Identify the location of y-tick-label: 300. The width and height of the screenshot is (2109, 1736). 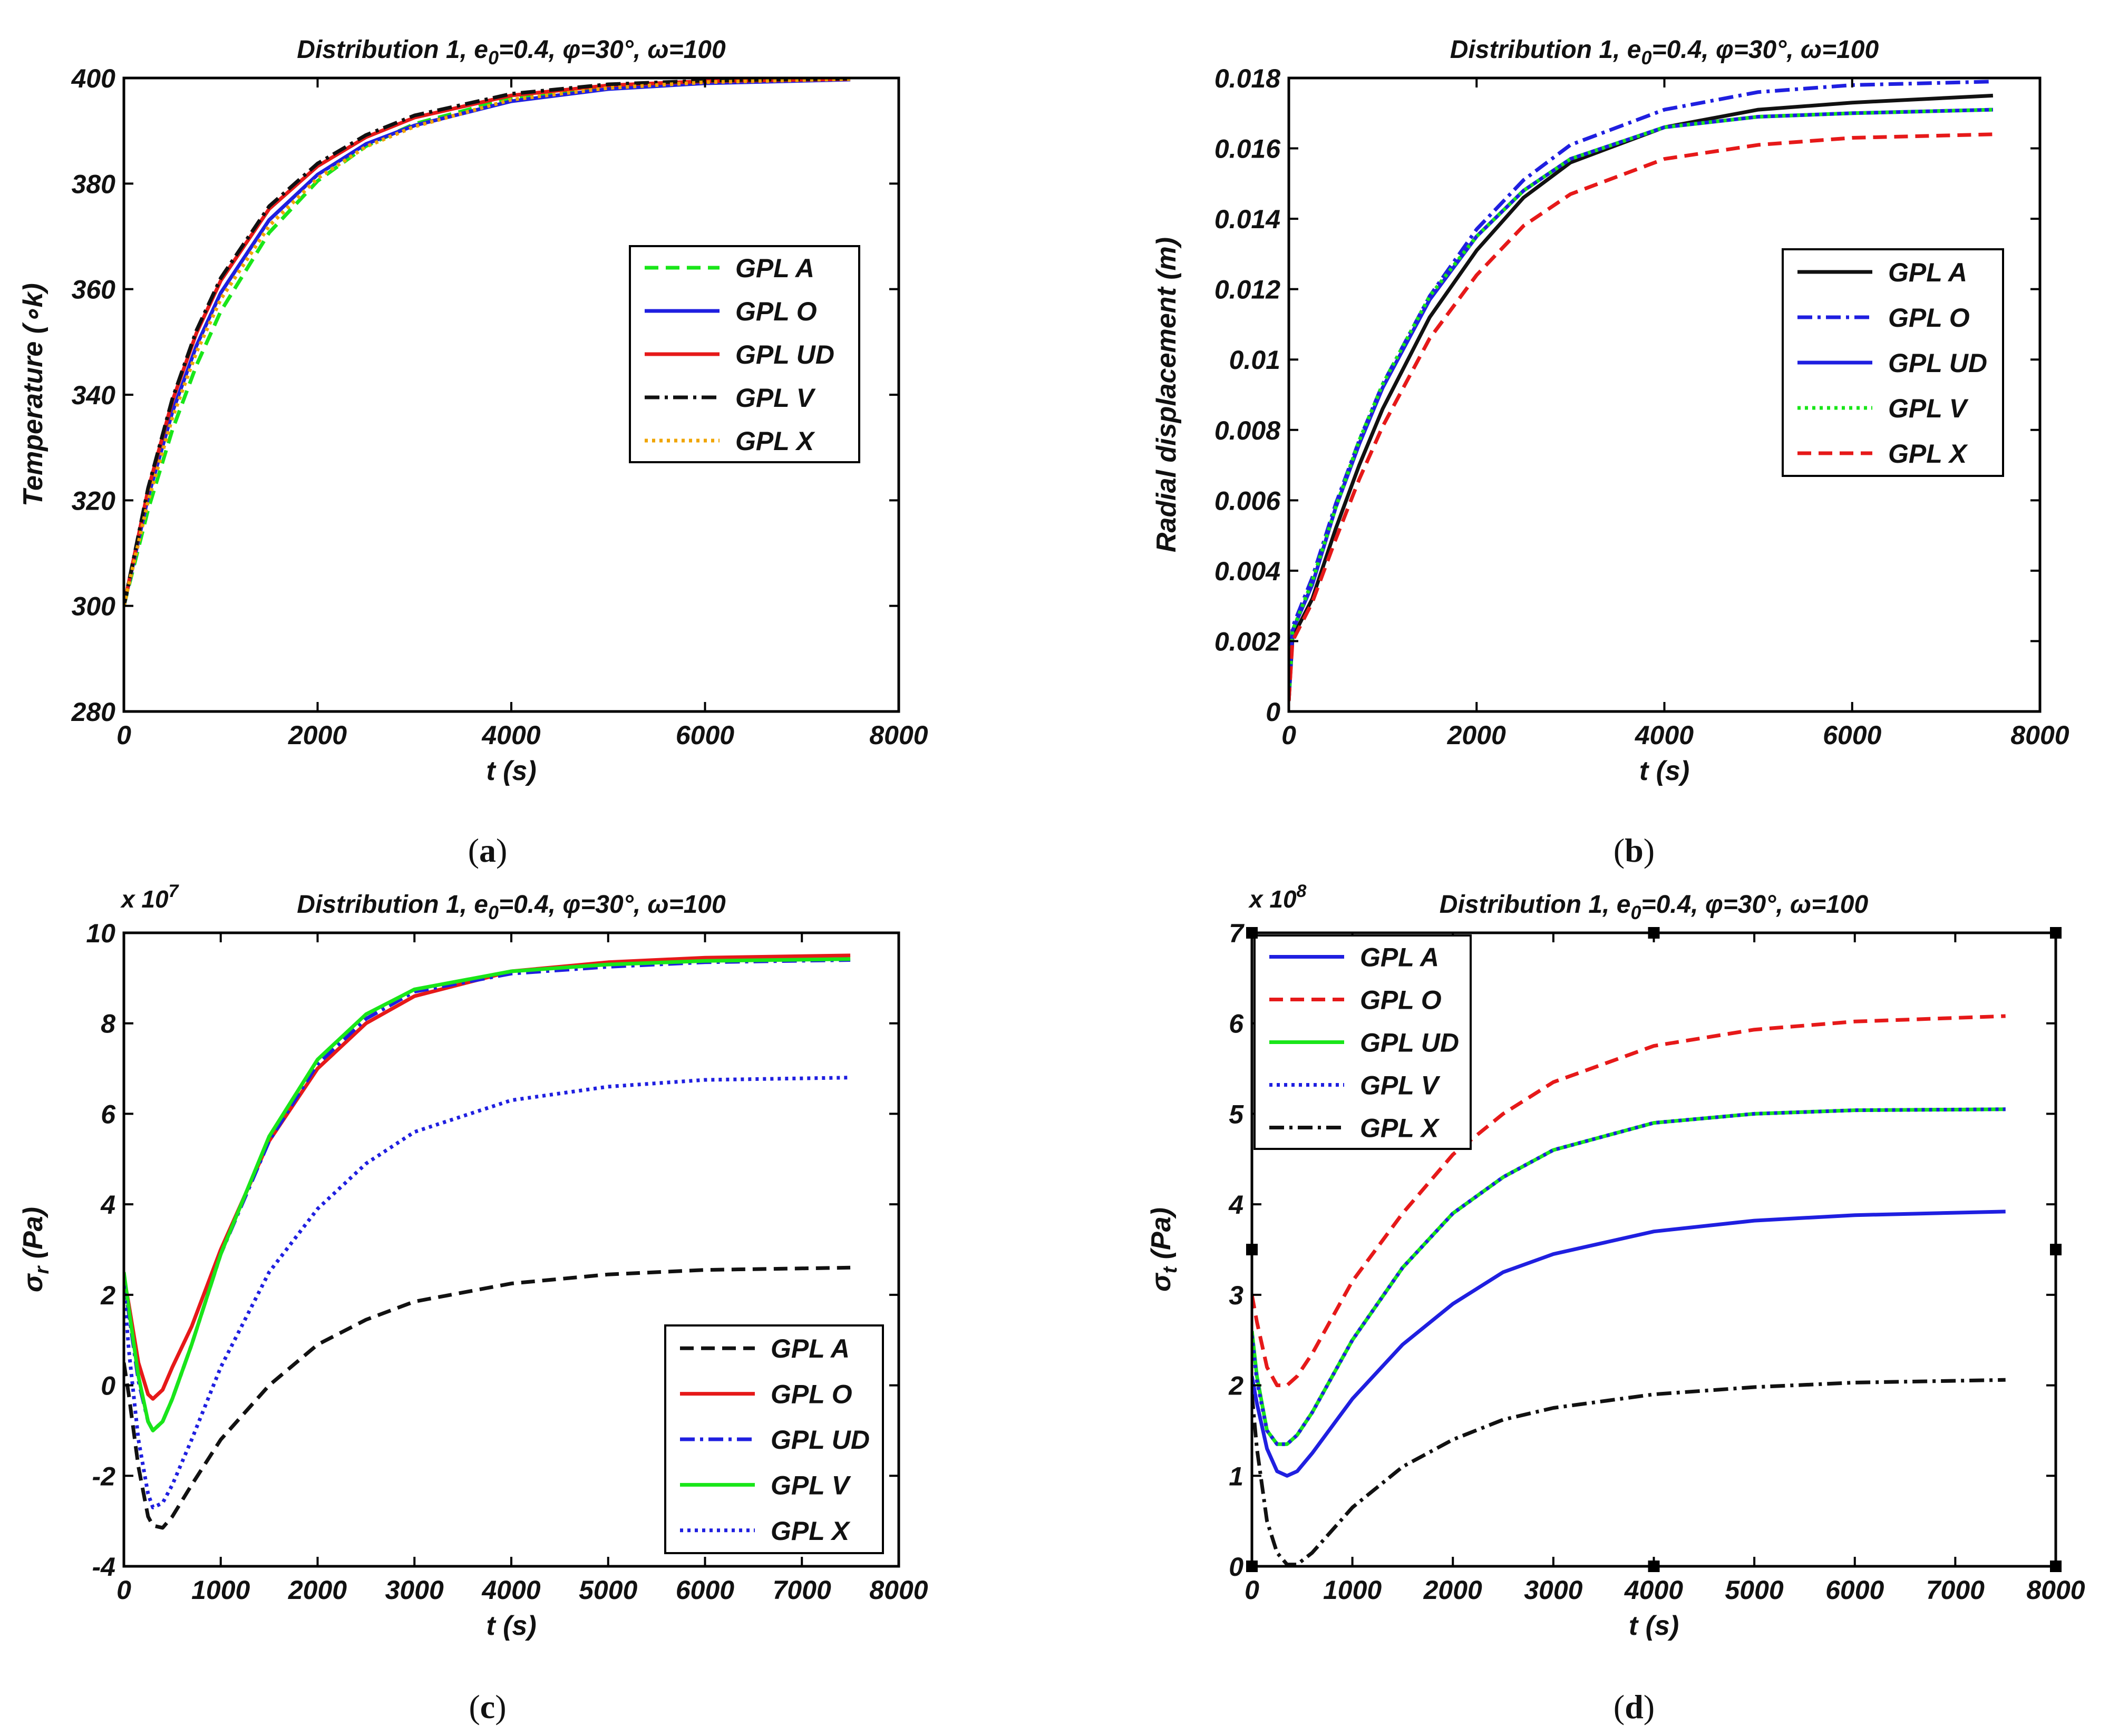
(94, 606).